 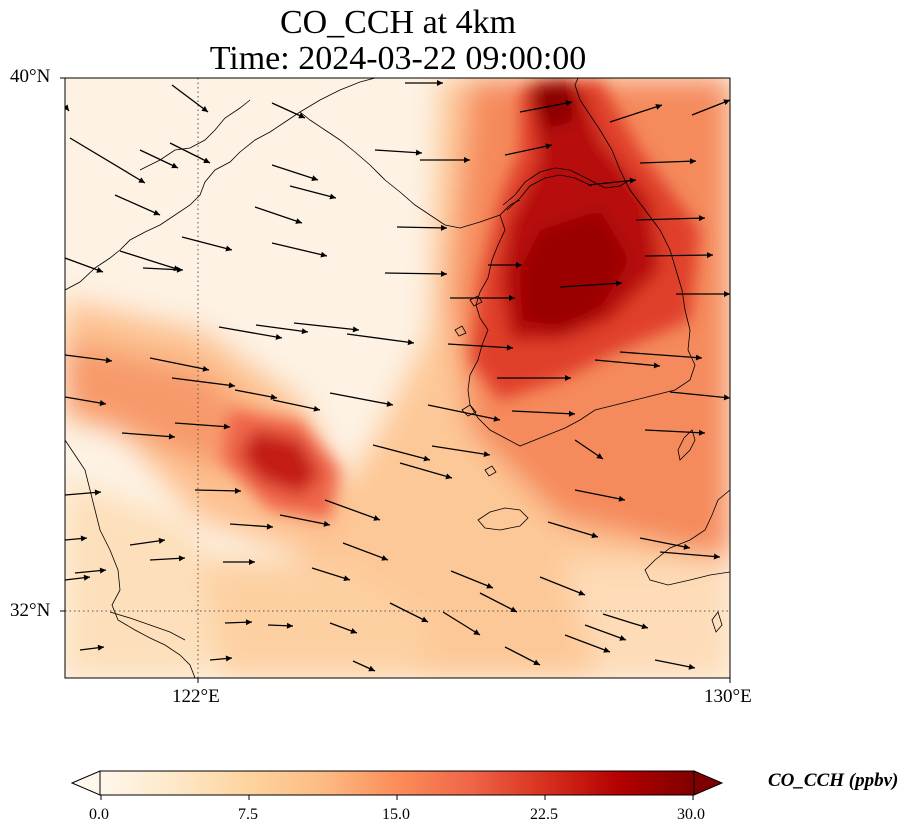 What do you see at coordinates (544, 814) in the screenshot?
I see `colorbar-tick-3: 22.5` at bounding box center [544, 814].